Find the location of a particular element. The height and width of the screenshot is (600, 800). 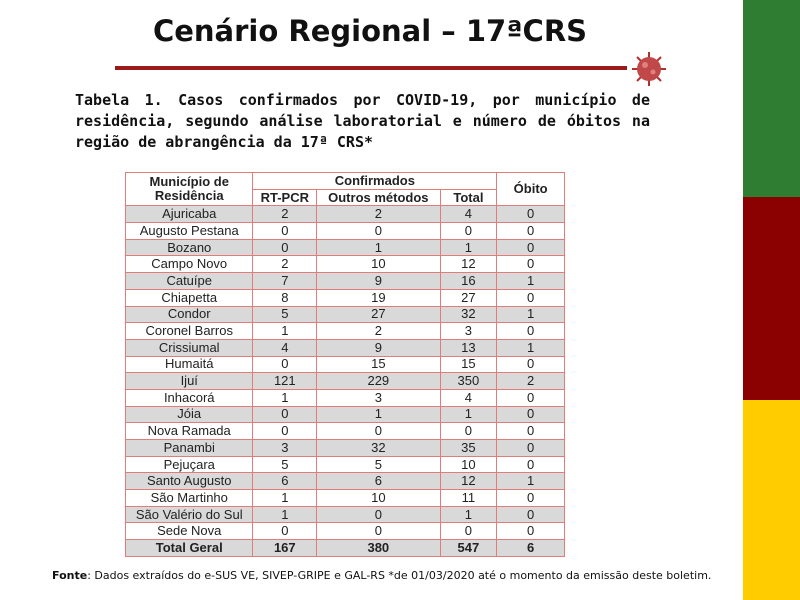

table-row: Crissiumal 4 9 13 1 is located at coordinates (344, 347).